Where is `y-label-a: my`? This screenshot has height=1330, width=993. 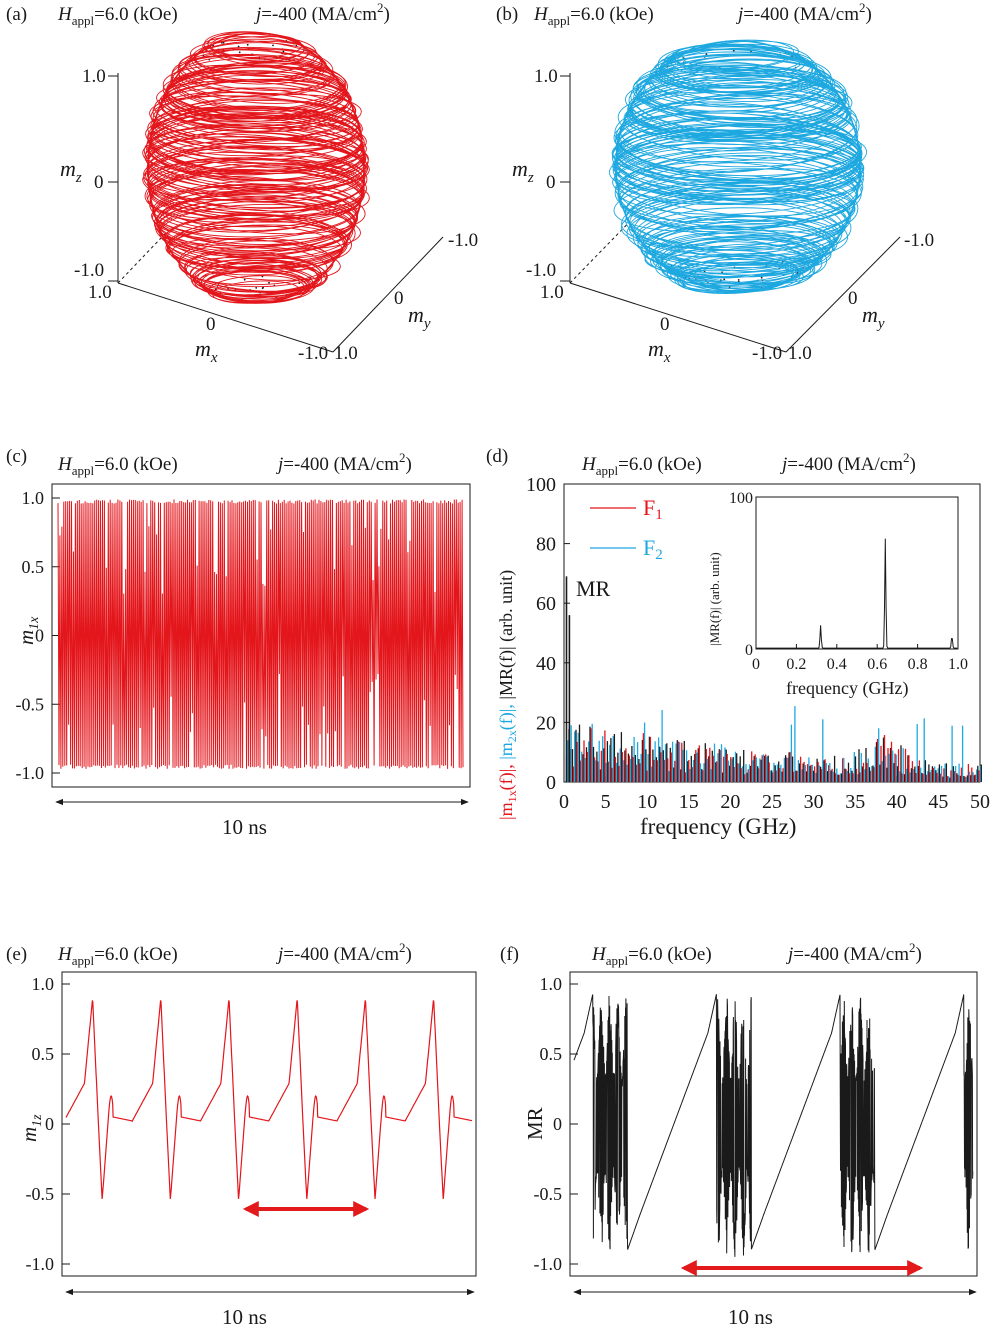 y-label-a: my is located at coordinates (419, 317).